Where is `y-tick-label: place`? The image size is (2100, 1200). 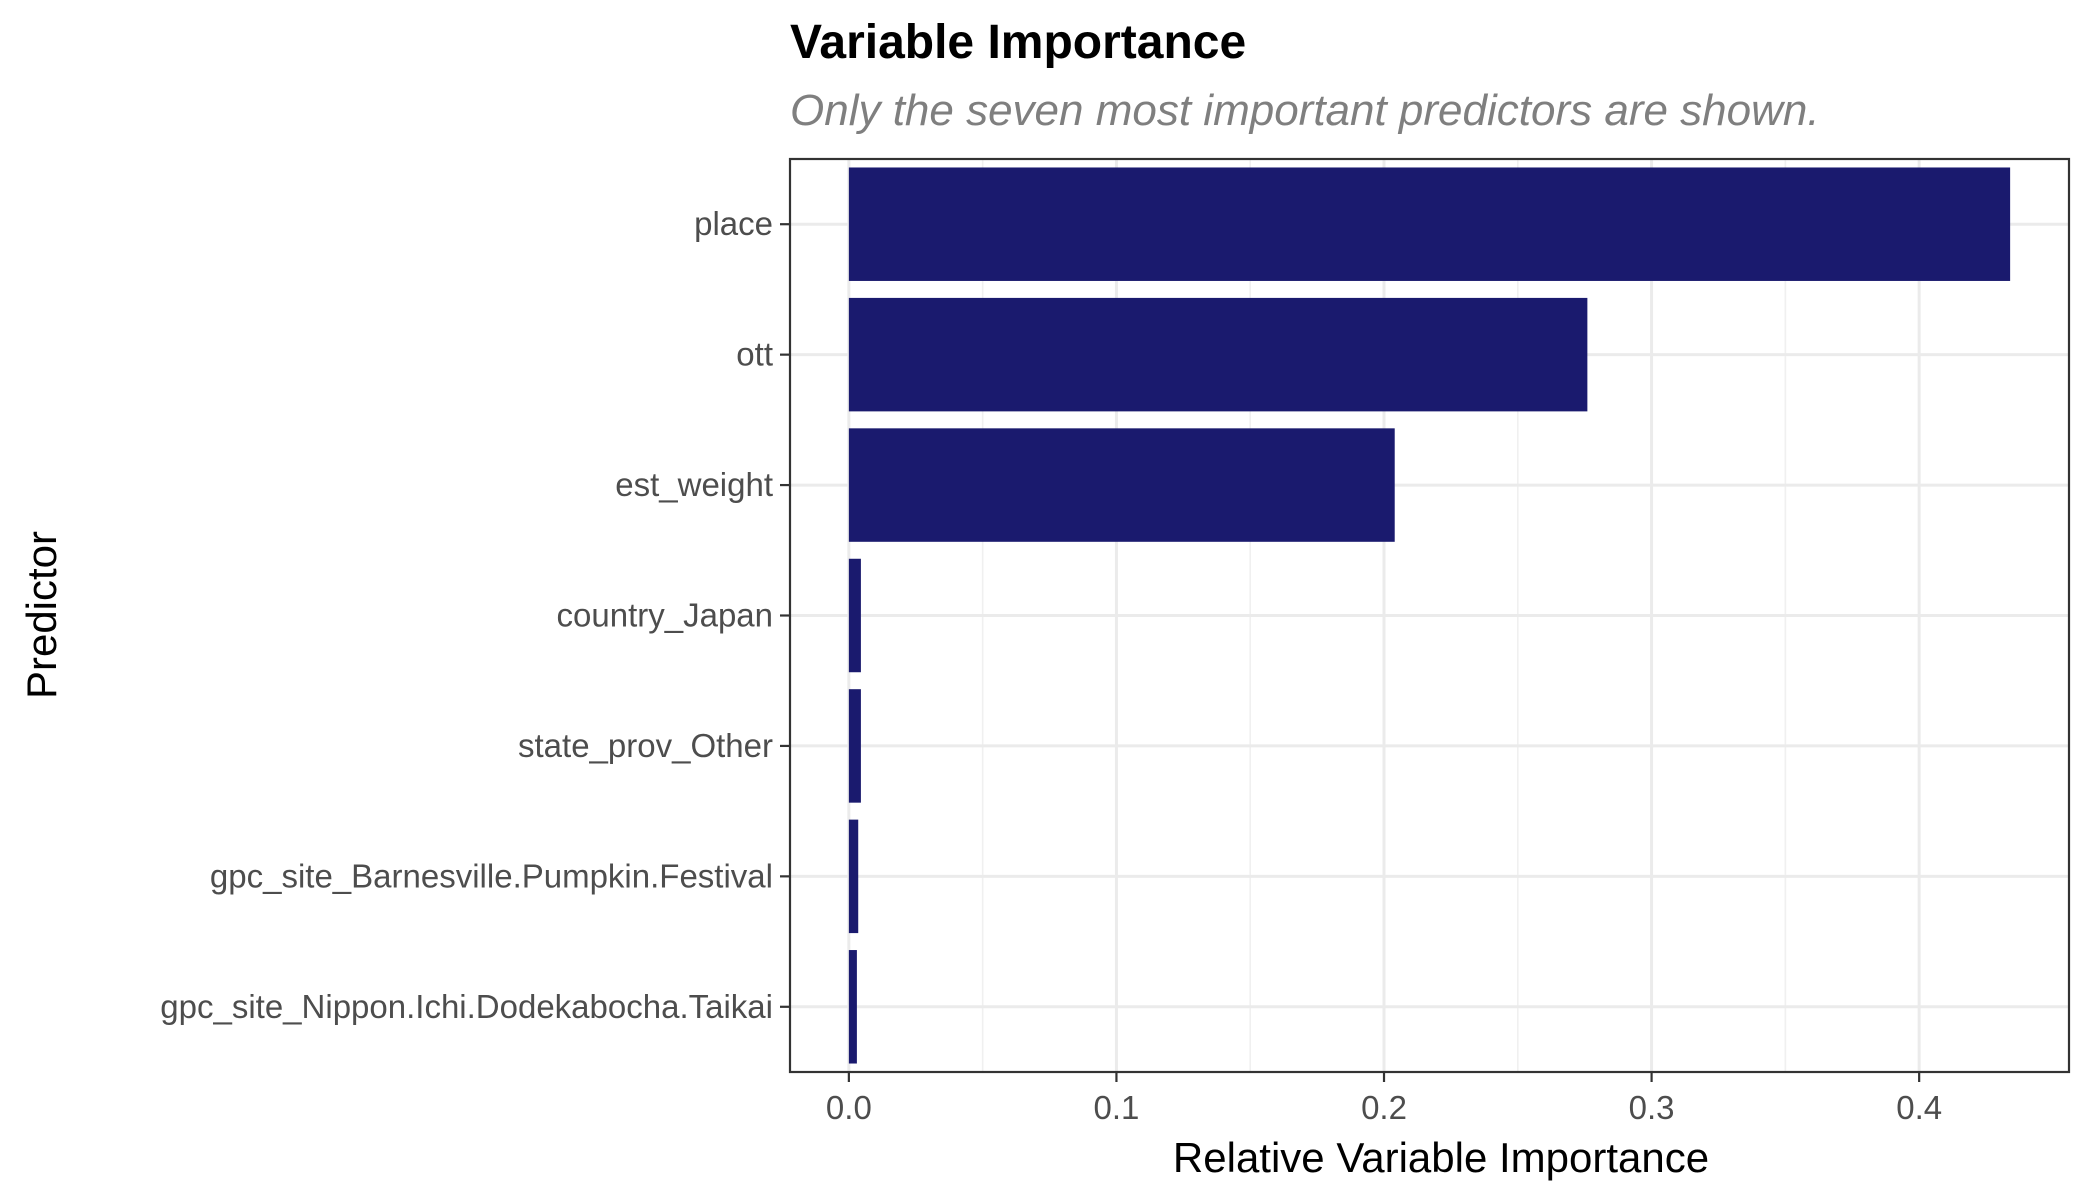
y-tick-label: place is located at coordinates (733, 223).